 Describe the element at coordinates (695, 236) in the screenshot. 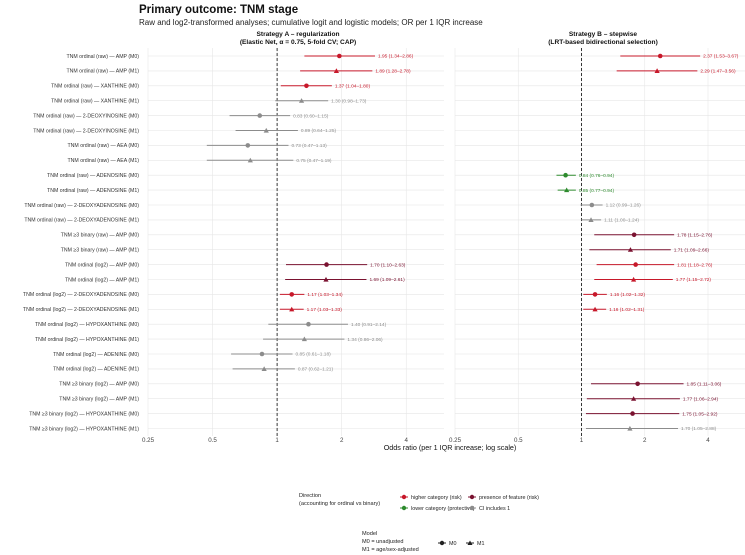

I see `estimate-label: 1.78 (1.15–2.76)` at that location.